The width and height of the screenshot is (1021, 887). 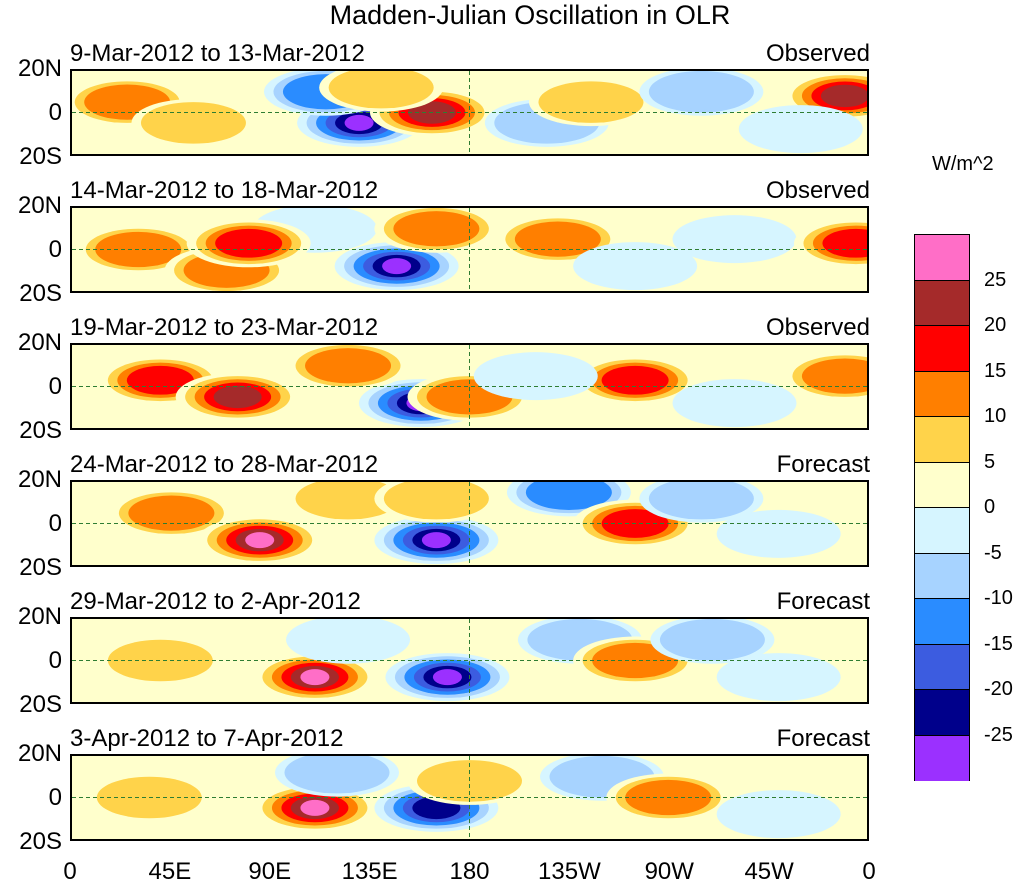 What do you see at coordinates (990, 461) in the screenshot?
I see `colorbar-label: 5` at bounding box center [990, 461].